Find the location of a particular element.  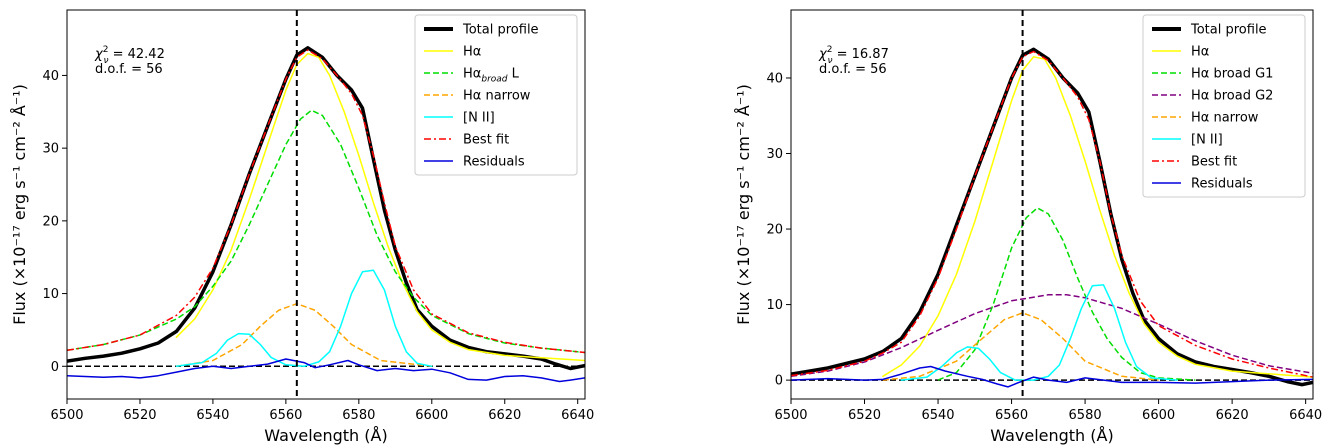

chart1-y-tick-label: 10 is located at coordinates (50, 294).